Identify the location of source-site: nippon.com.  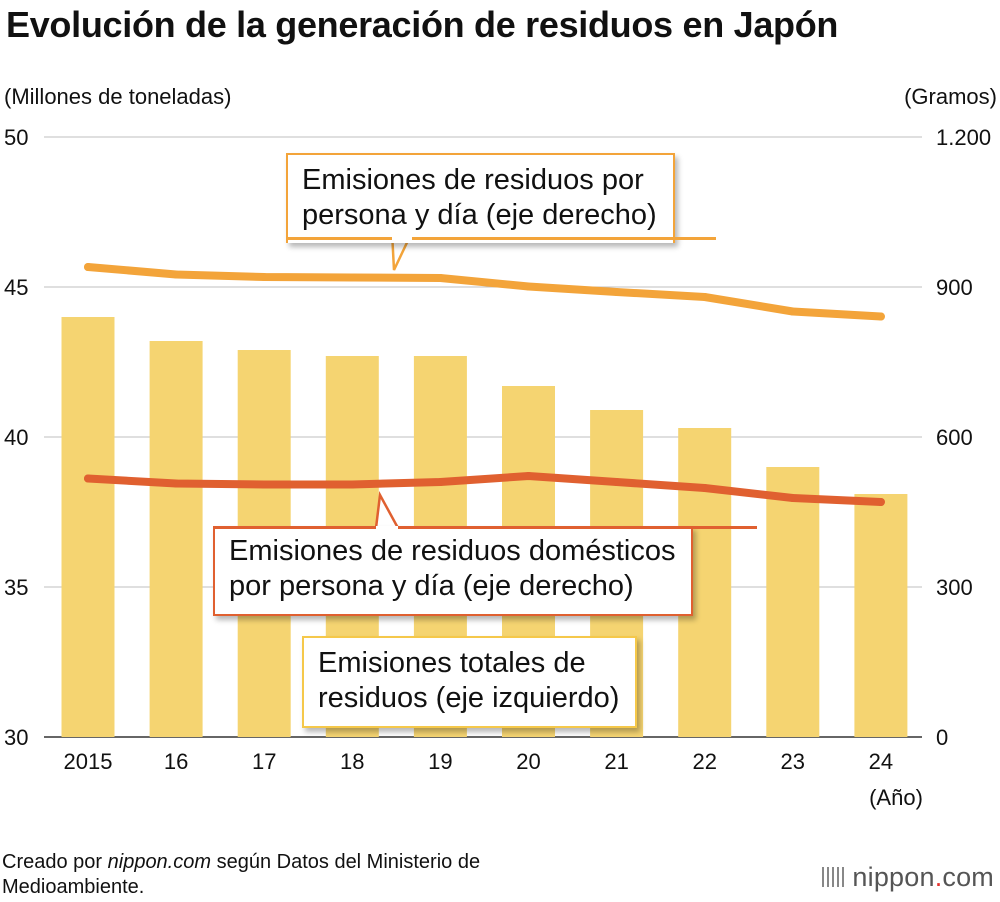
(159, 862).